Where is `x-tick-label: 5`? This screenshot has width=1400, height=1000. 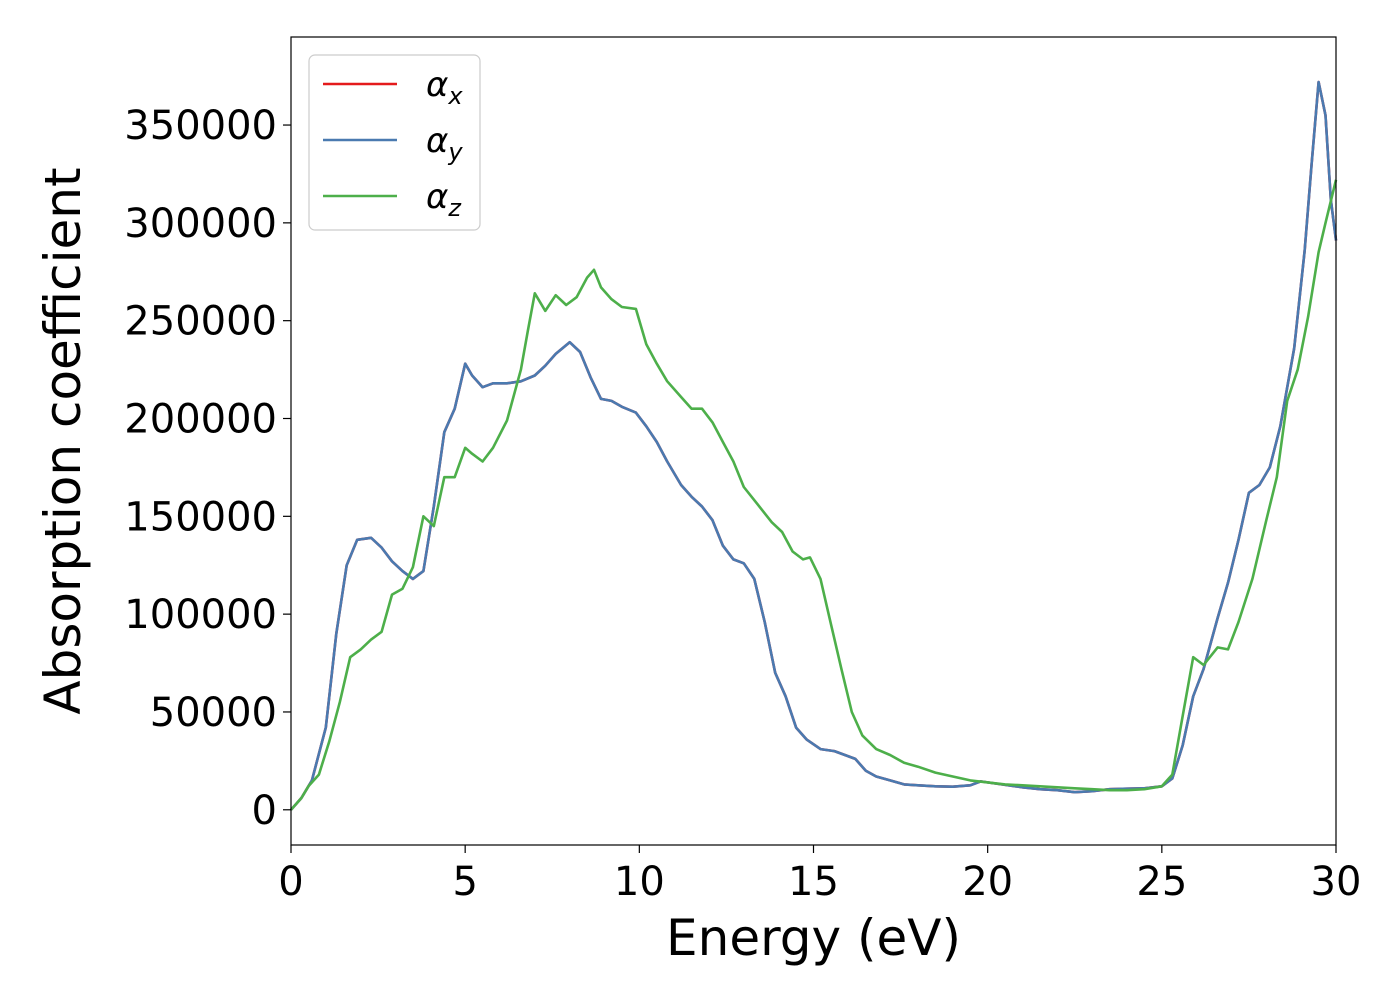 x-tick-label: 5 is located at coordinates (464, 882).